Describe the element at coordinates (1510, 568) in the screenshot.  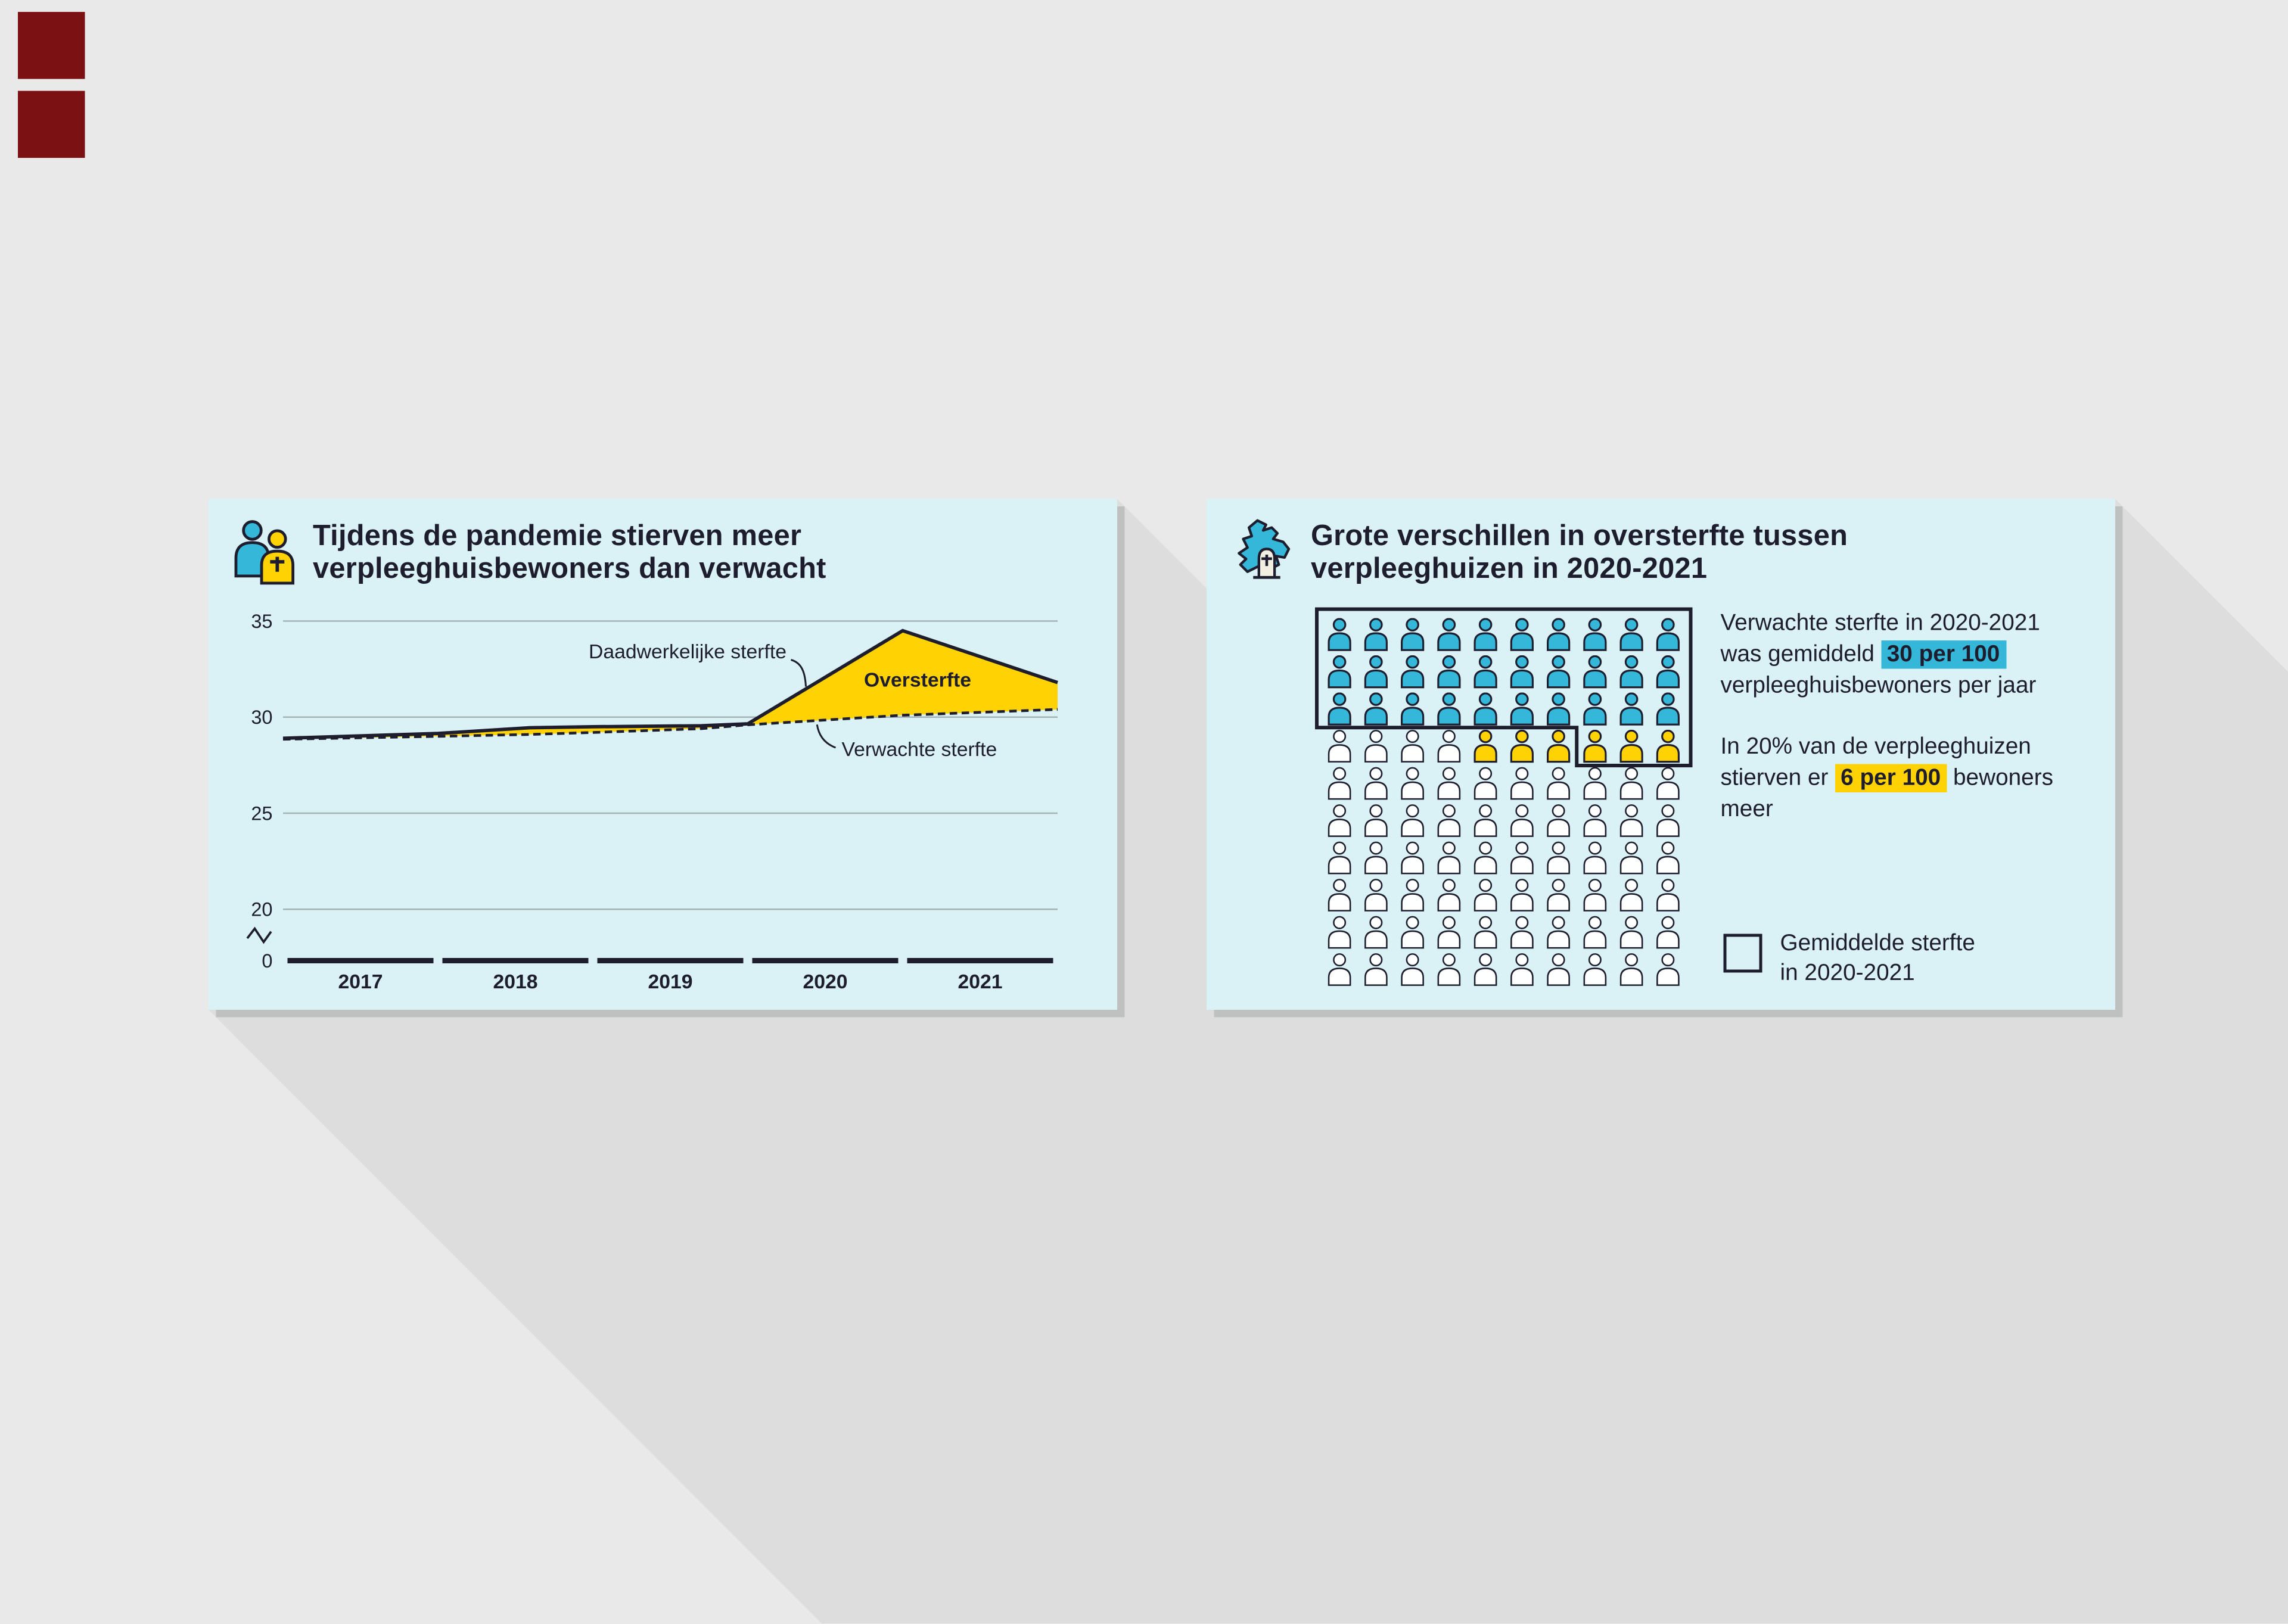
I see `right-title-line2: verpleeghuizen in 2020-2021` at that location.